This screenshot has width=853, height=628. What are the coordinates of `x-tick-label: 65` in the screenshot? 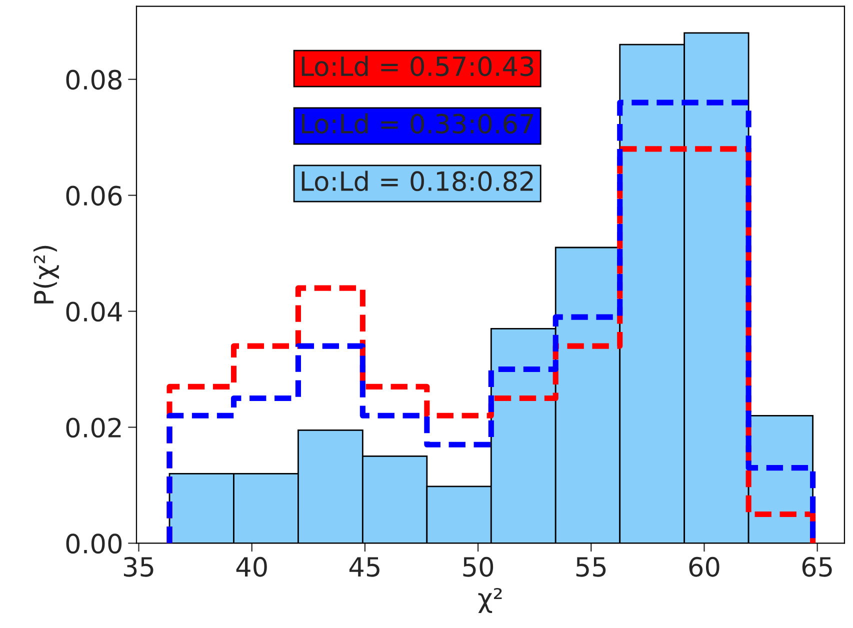 It's located at (817, 566).